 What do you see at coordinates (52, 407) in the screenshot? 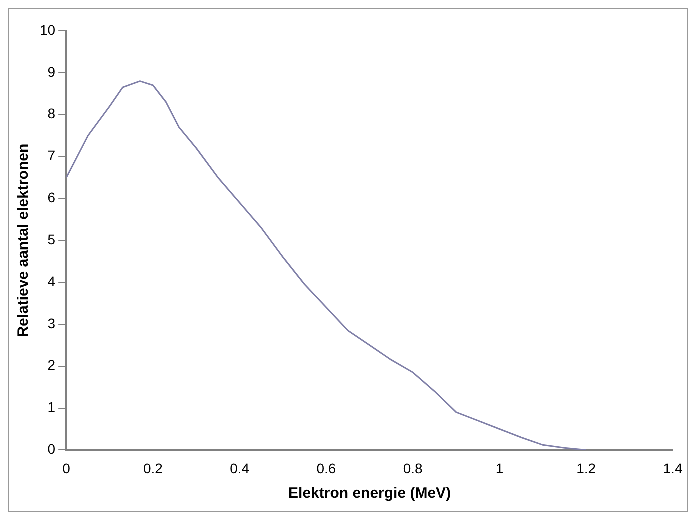
I see `y-tick-label: 1` at bounding box center [52, 407].